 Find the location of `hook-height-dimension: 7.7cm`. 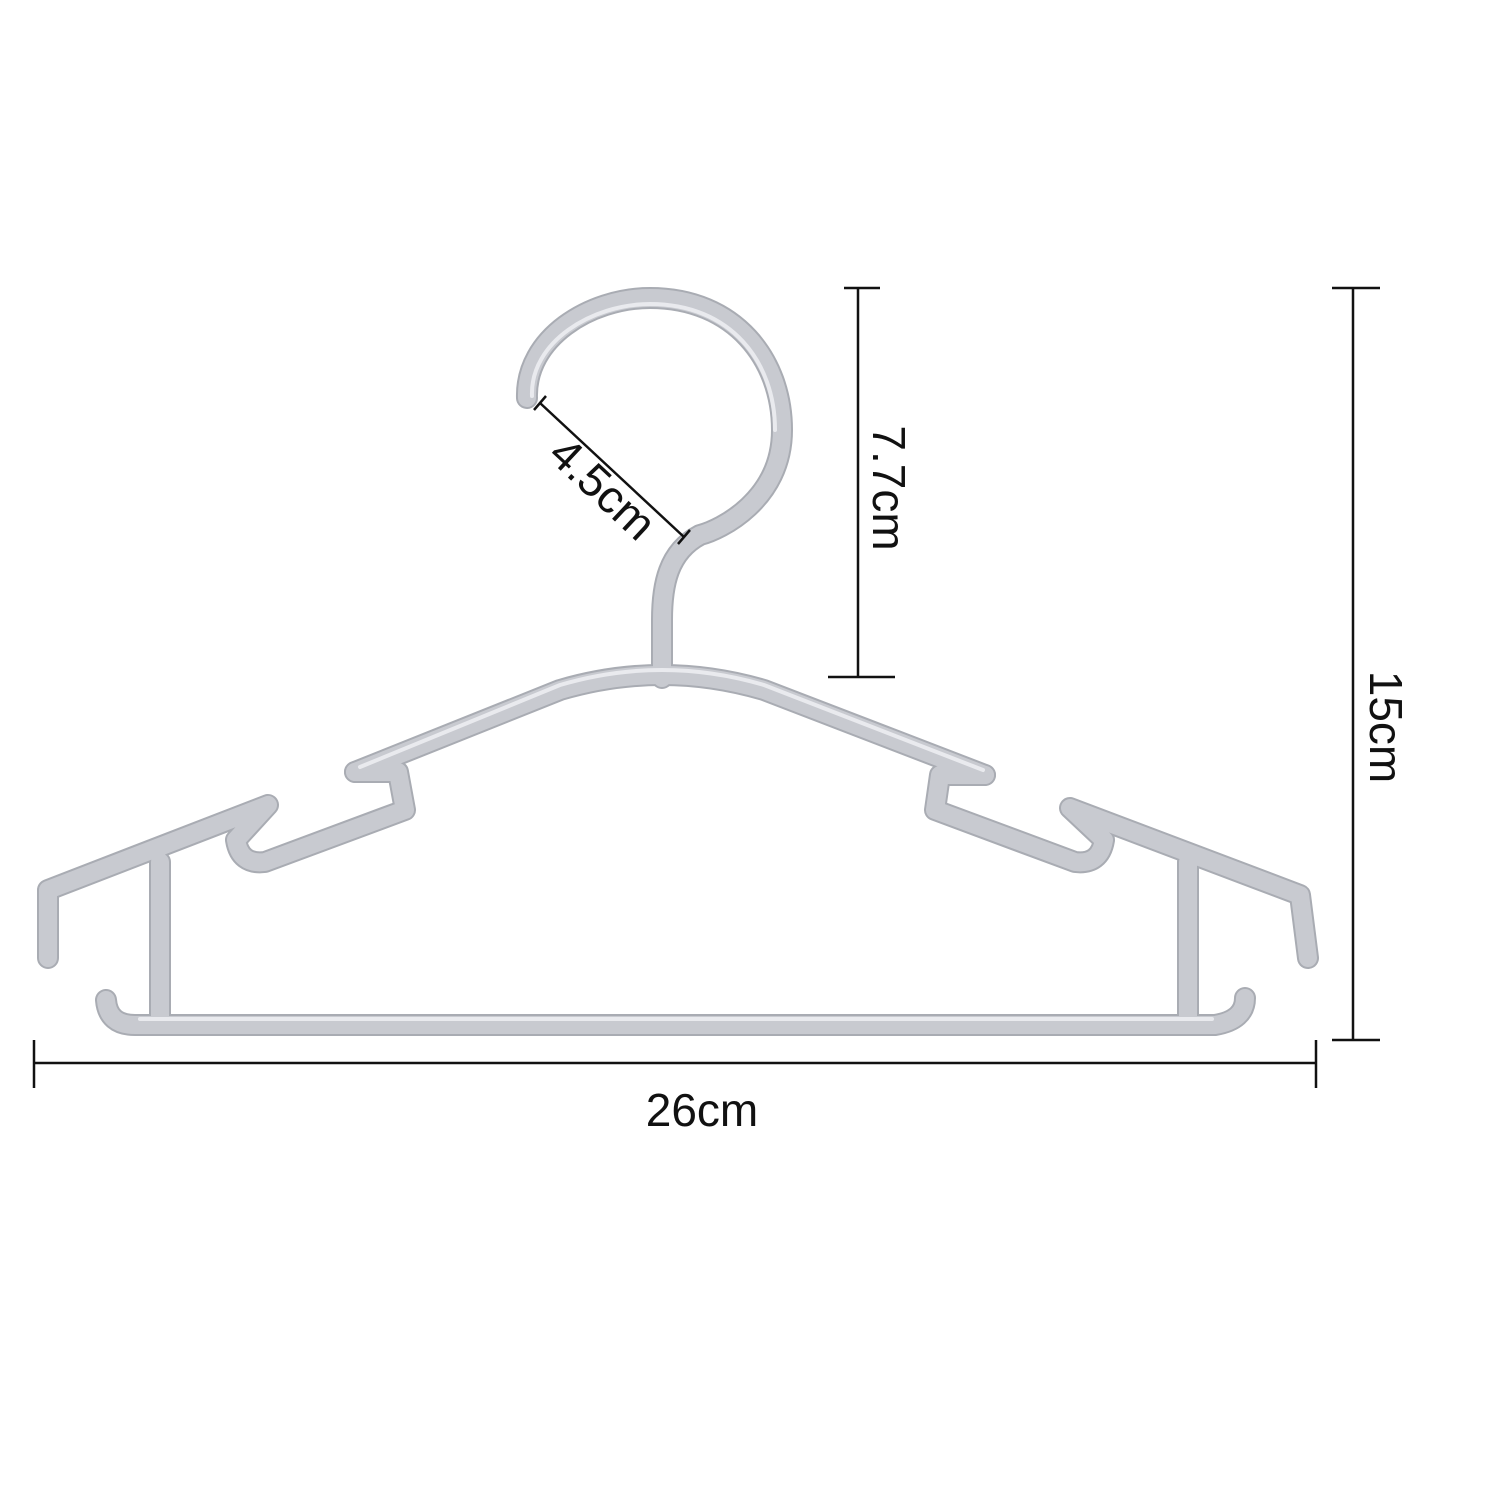

hook-height-dimension: 7.7cm is located at coordinates (871, 482).